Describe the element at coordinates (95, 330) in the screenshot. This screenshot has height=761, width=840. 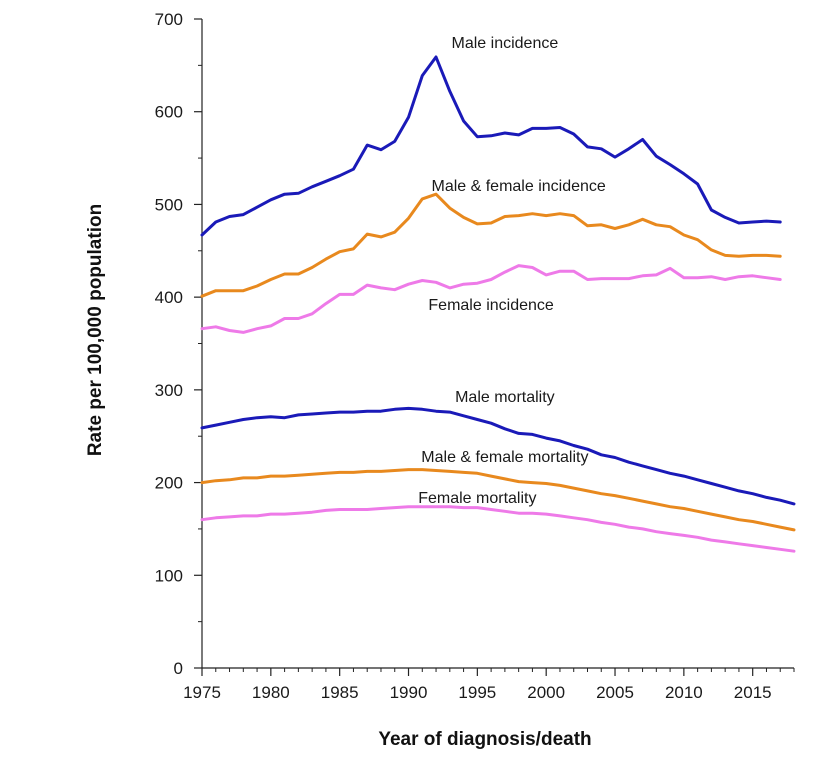
I see `y-axis-title: Rate per 100,000 population` at that location.